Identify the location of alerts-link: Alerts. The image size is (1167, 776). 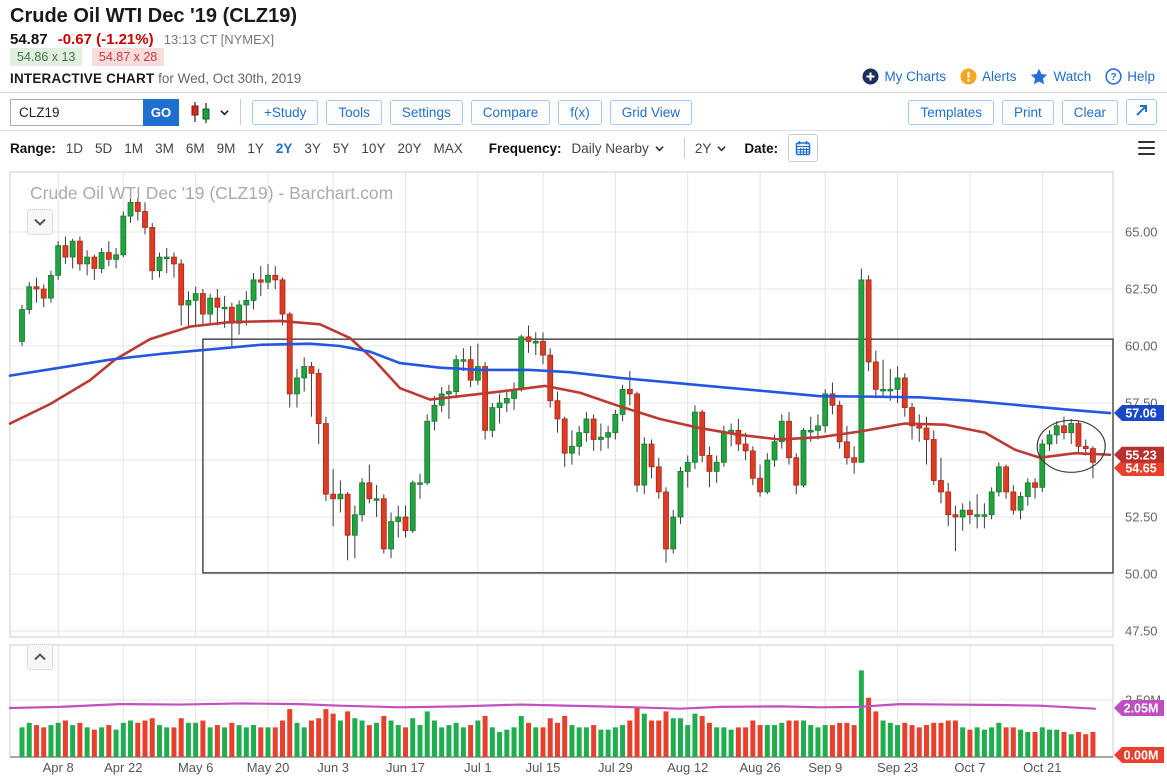
(988, 76).